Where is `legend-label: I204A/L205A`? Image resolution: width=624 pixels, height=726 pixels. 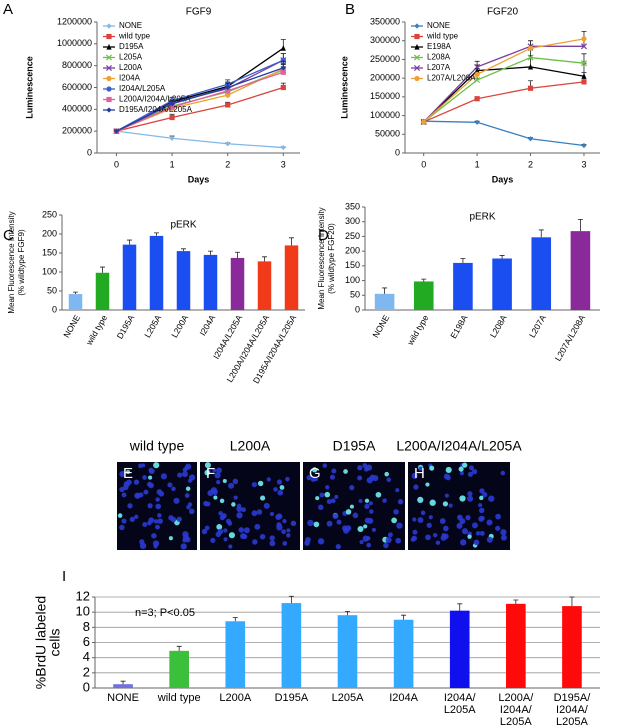 legend-label: I204A/L205A is located at coordinates (142, 88).